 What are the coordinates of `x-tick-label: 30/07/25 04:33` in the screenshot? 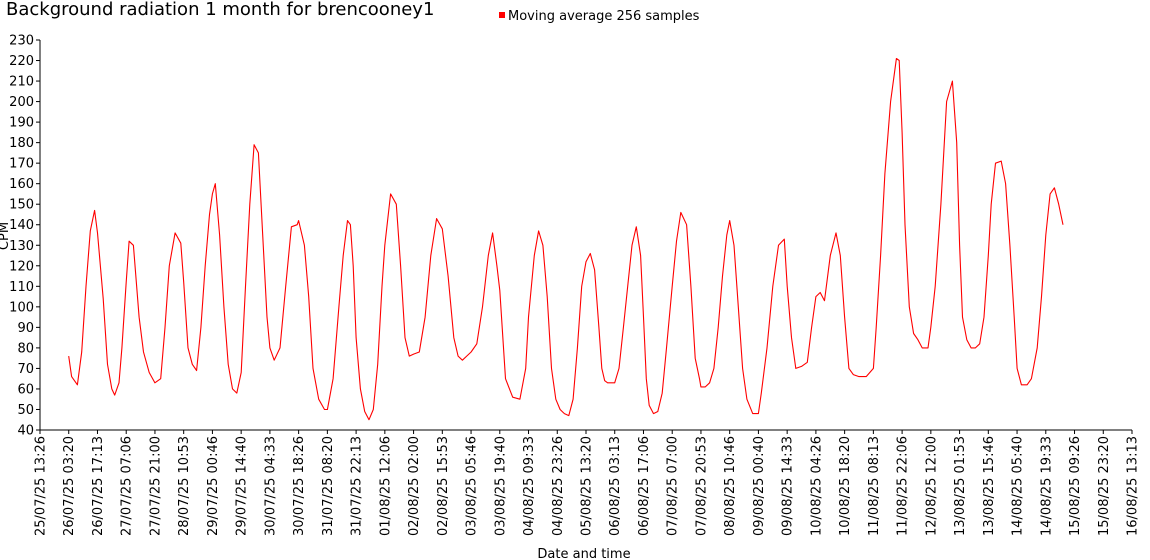 It's located at (270, 486).